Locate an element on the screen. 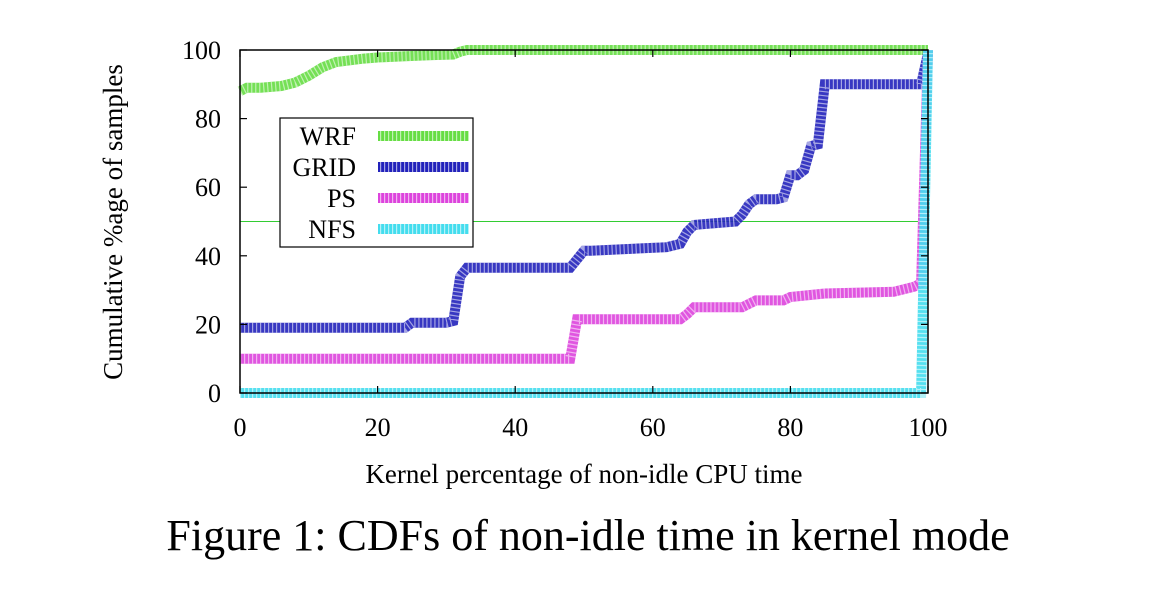 This screenshot has width=1176, height=592. legend-label-ps: PS is located at coordinates (341, 198).